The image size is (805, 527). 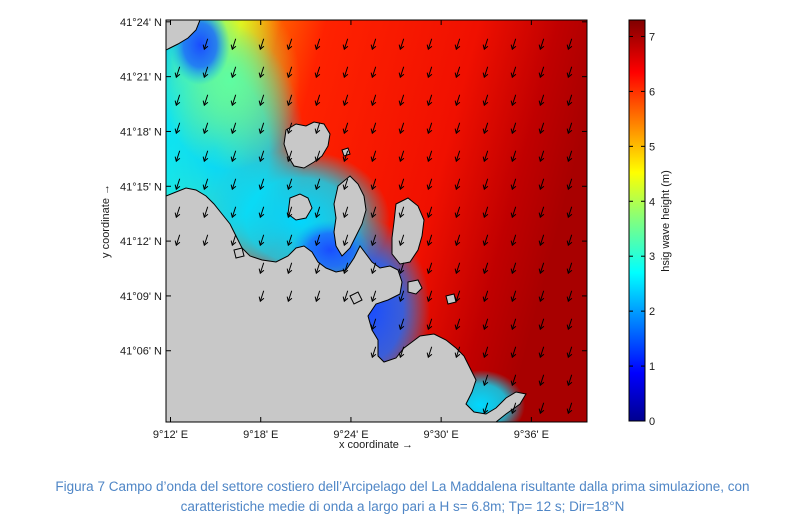 I want to click on colorbar-tick-label: 7, so click(x=652, y=37).